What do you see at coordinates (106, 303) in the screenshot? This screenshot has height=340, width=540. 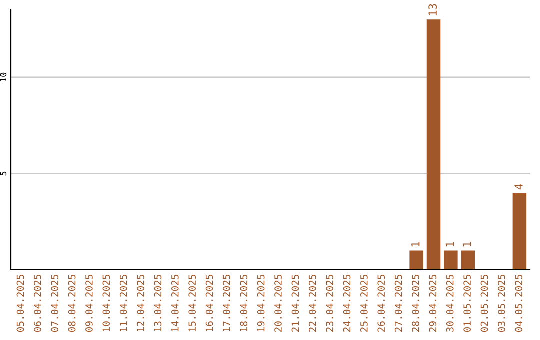 I see `x-tick-label: 10.04.2025` at bounding box center [106, 303].